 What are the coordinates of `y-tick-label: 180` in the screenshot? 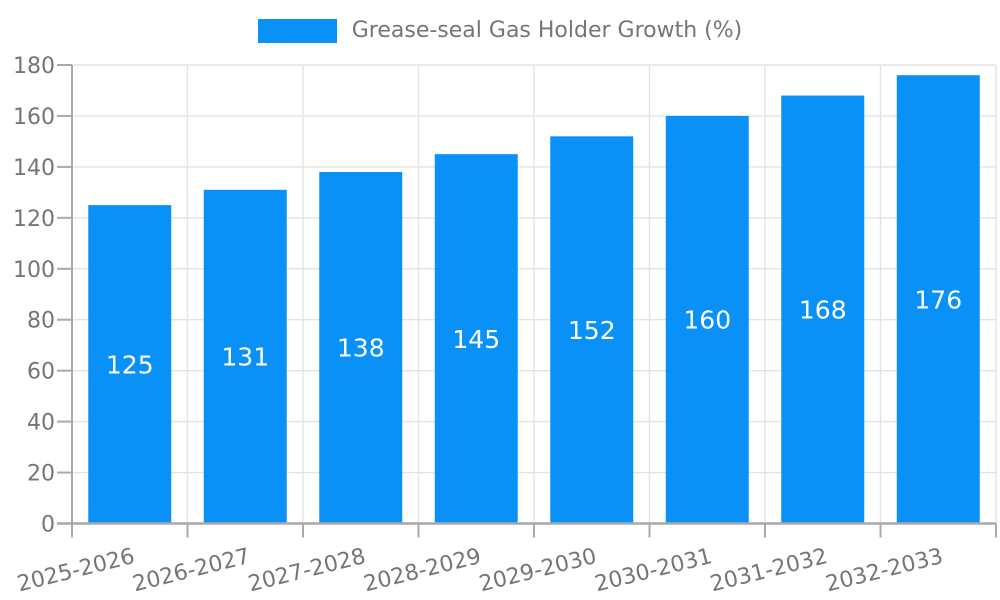 It's located at (34, 66).